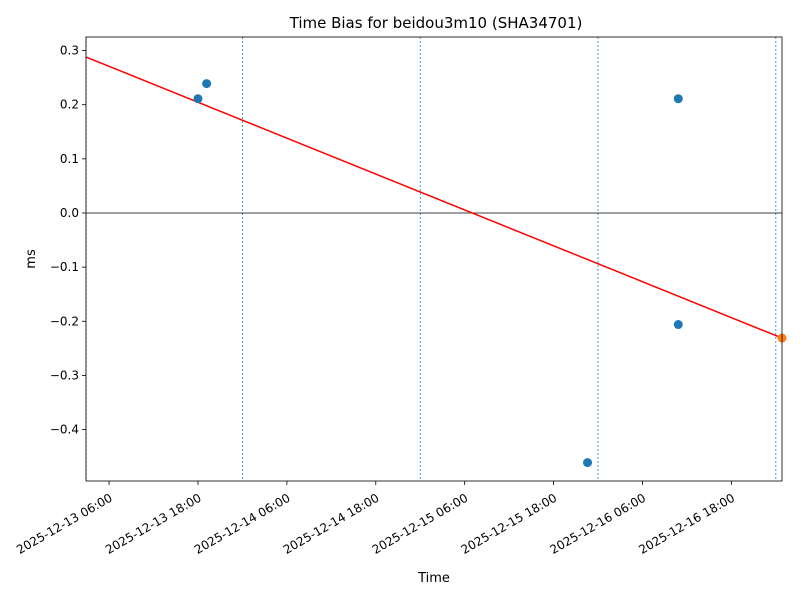 The image size is (800, 600). What do you see at coordinates (69, 51) in the screenshot?
I see `y-tick-label: 0.3` at bounding box center [69, 51].